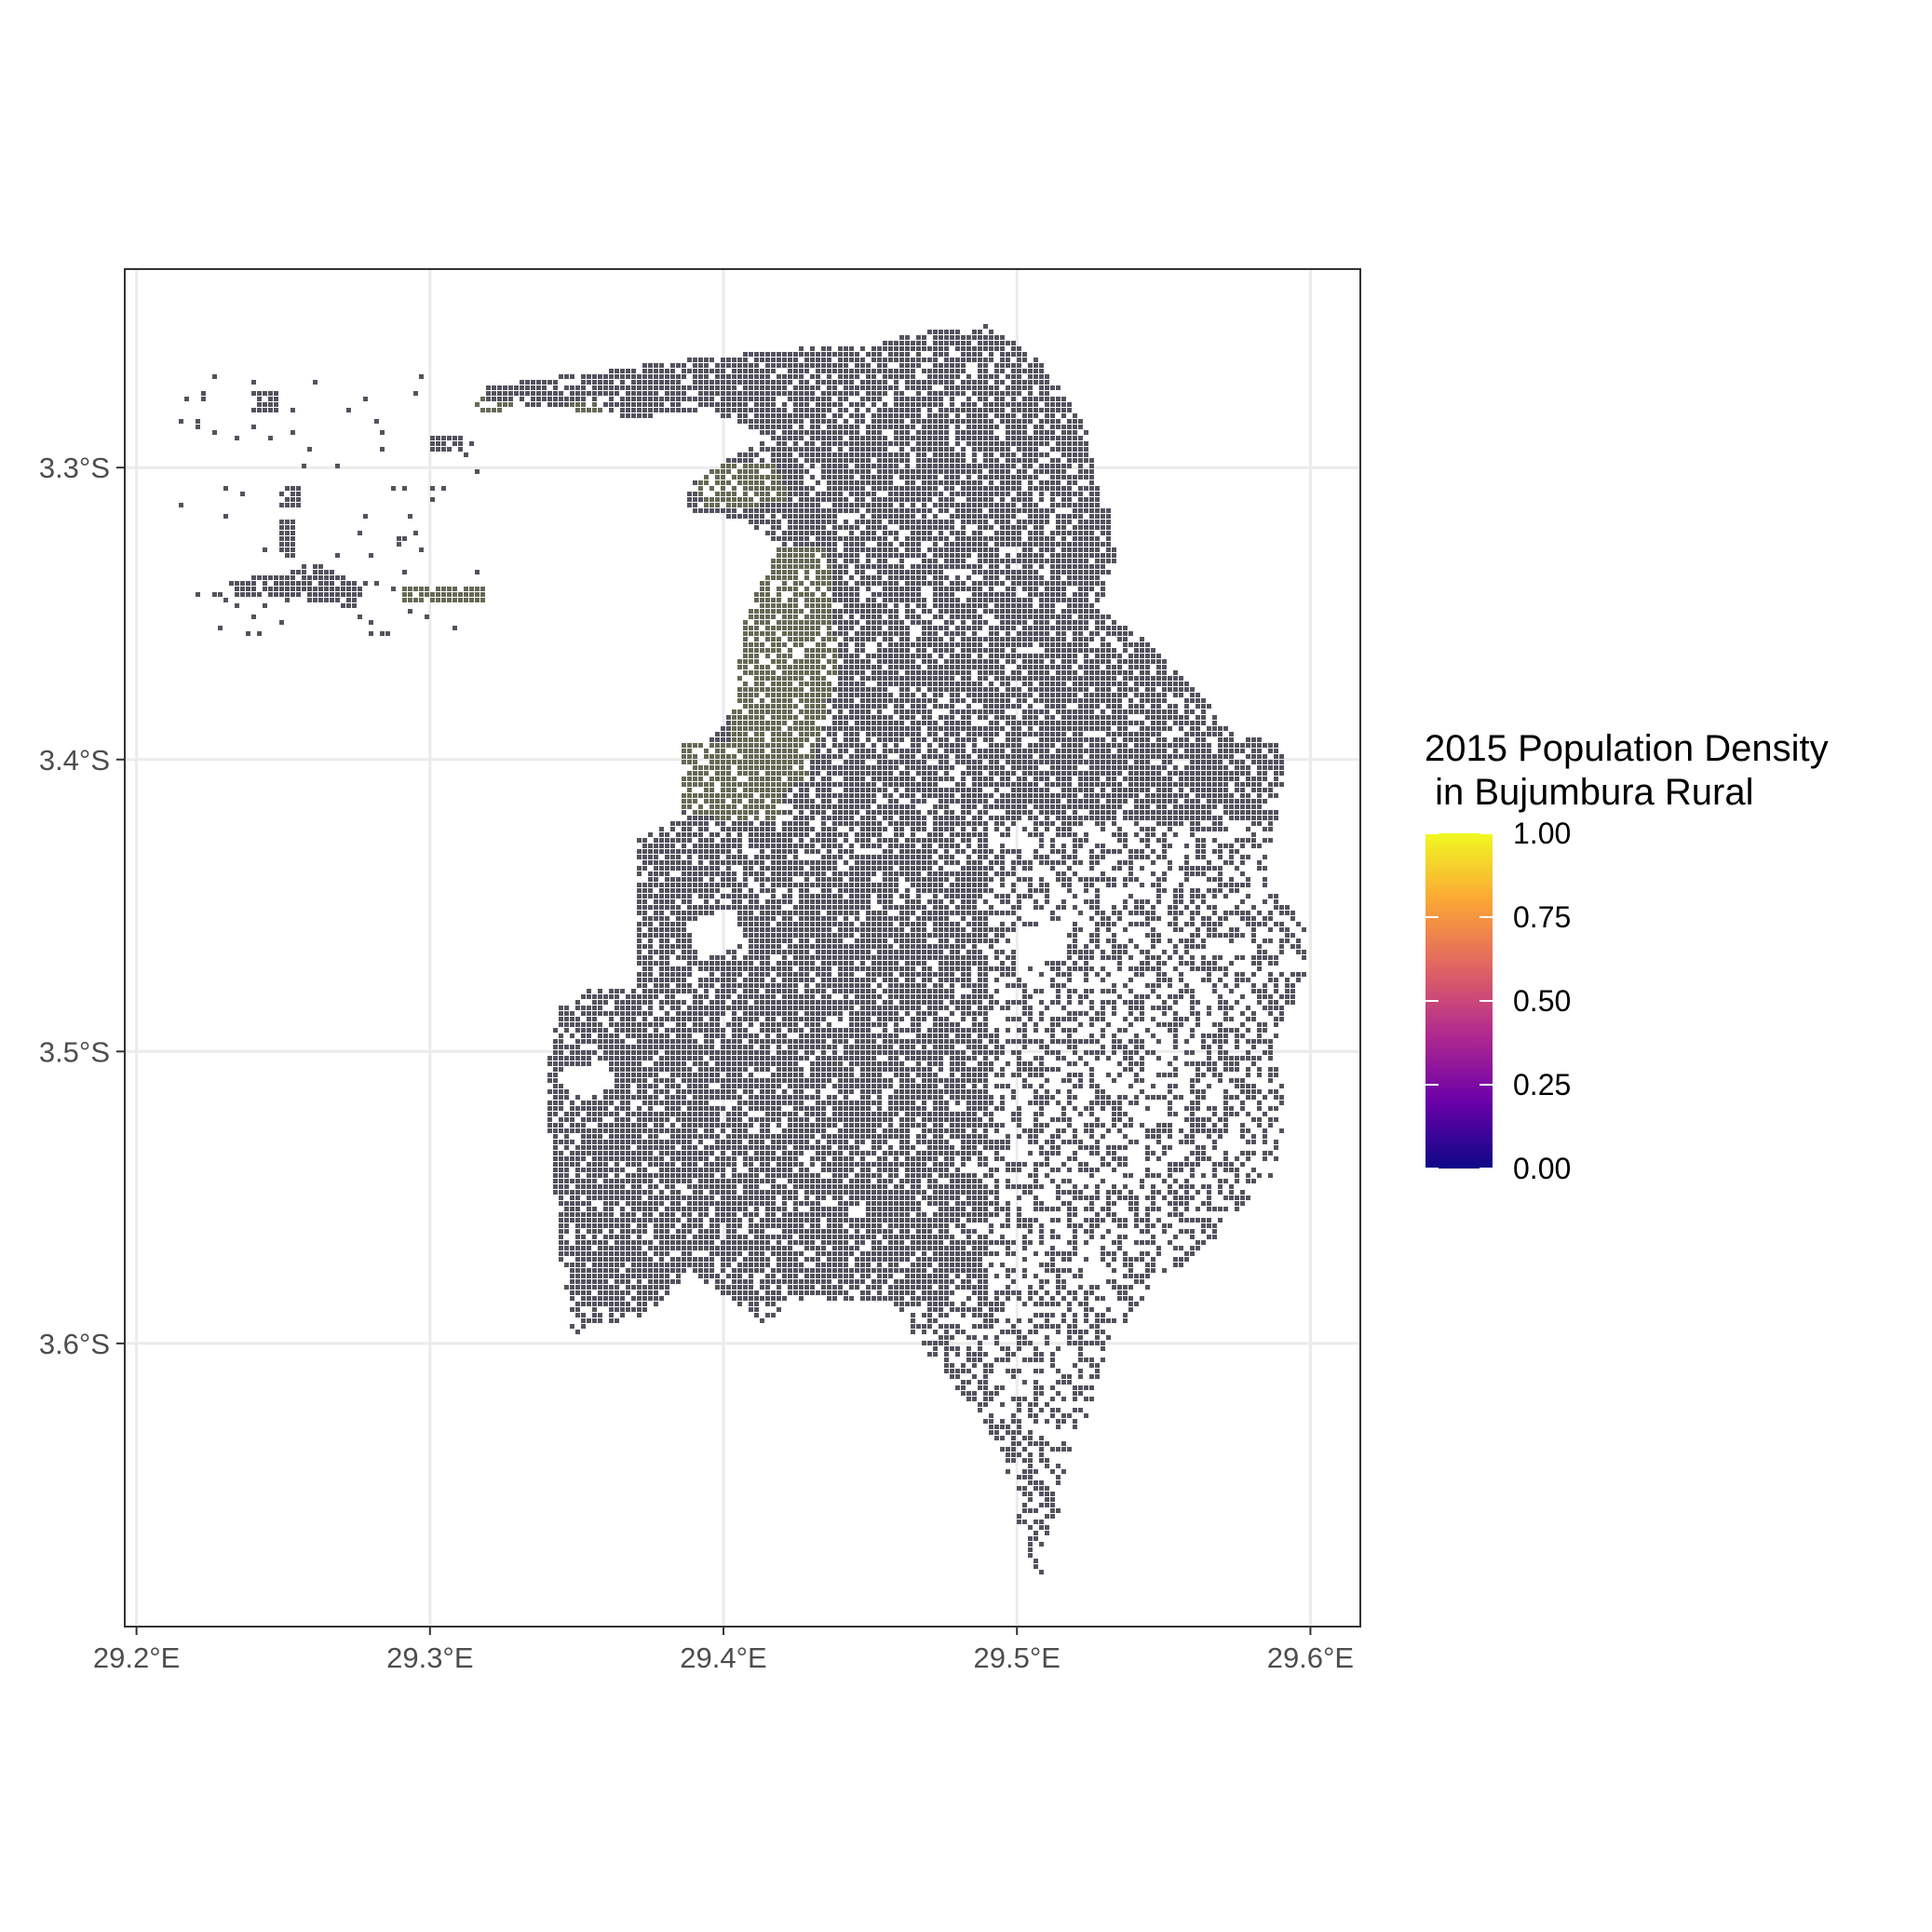  I want to click on legend-label-0: 1.00, so click(1542, 833).